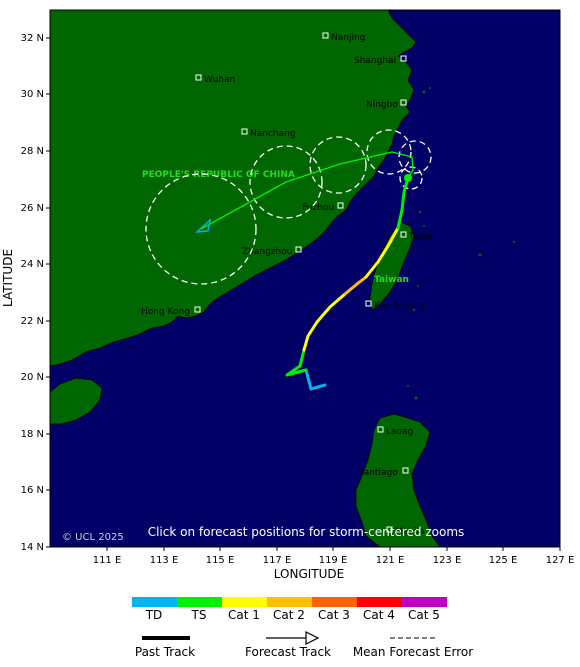  What do you see at coordinates (421, 237) in the screenshot?
I see `city-label-taipei: Taipei` at bounding box center [421, 237].